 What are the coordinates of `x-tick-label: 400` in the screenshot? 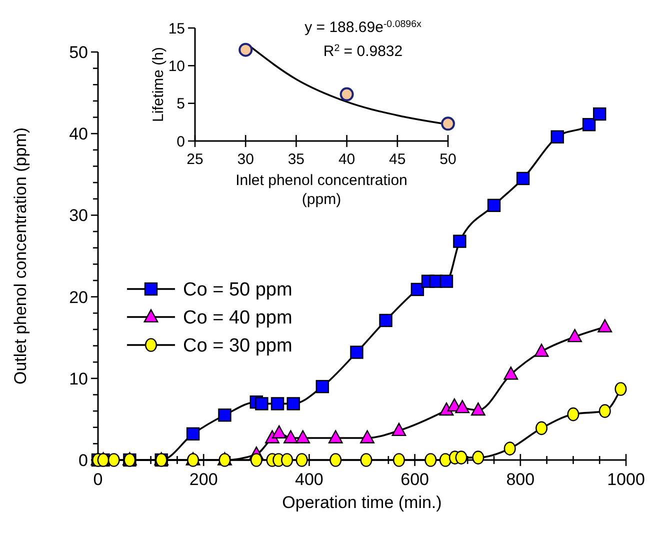 It's located at (309, 479).